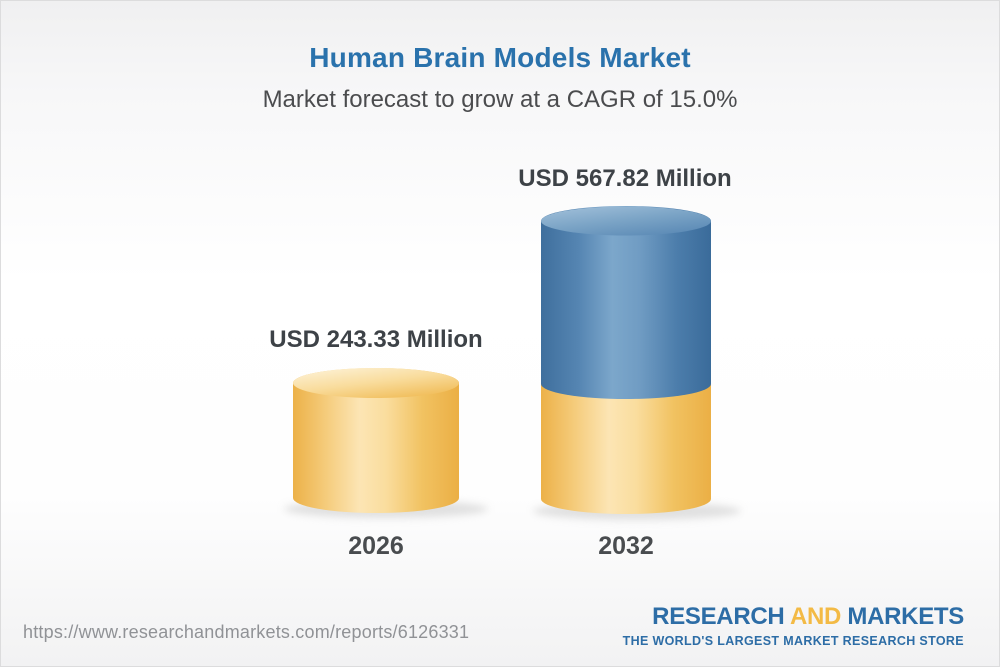 This screenshot has height=667, width=1000. I want to click on bar-2032-cylinder, so click(626, 360).